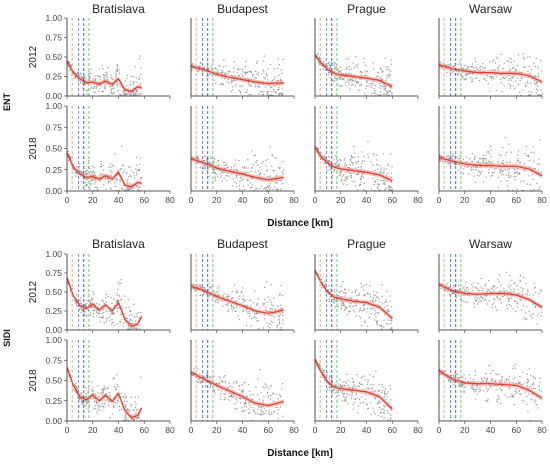 This screenshot has width=550, height=464. Describe the element at coordinates (491, 430) in the screenshot. I see `x-tick-label: 40` at that location.